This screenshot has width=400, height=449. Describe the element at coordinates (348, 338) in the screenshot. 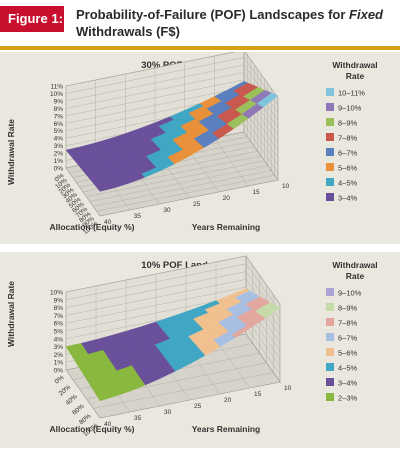

I see `legend-label: 6–7%` at that location.